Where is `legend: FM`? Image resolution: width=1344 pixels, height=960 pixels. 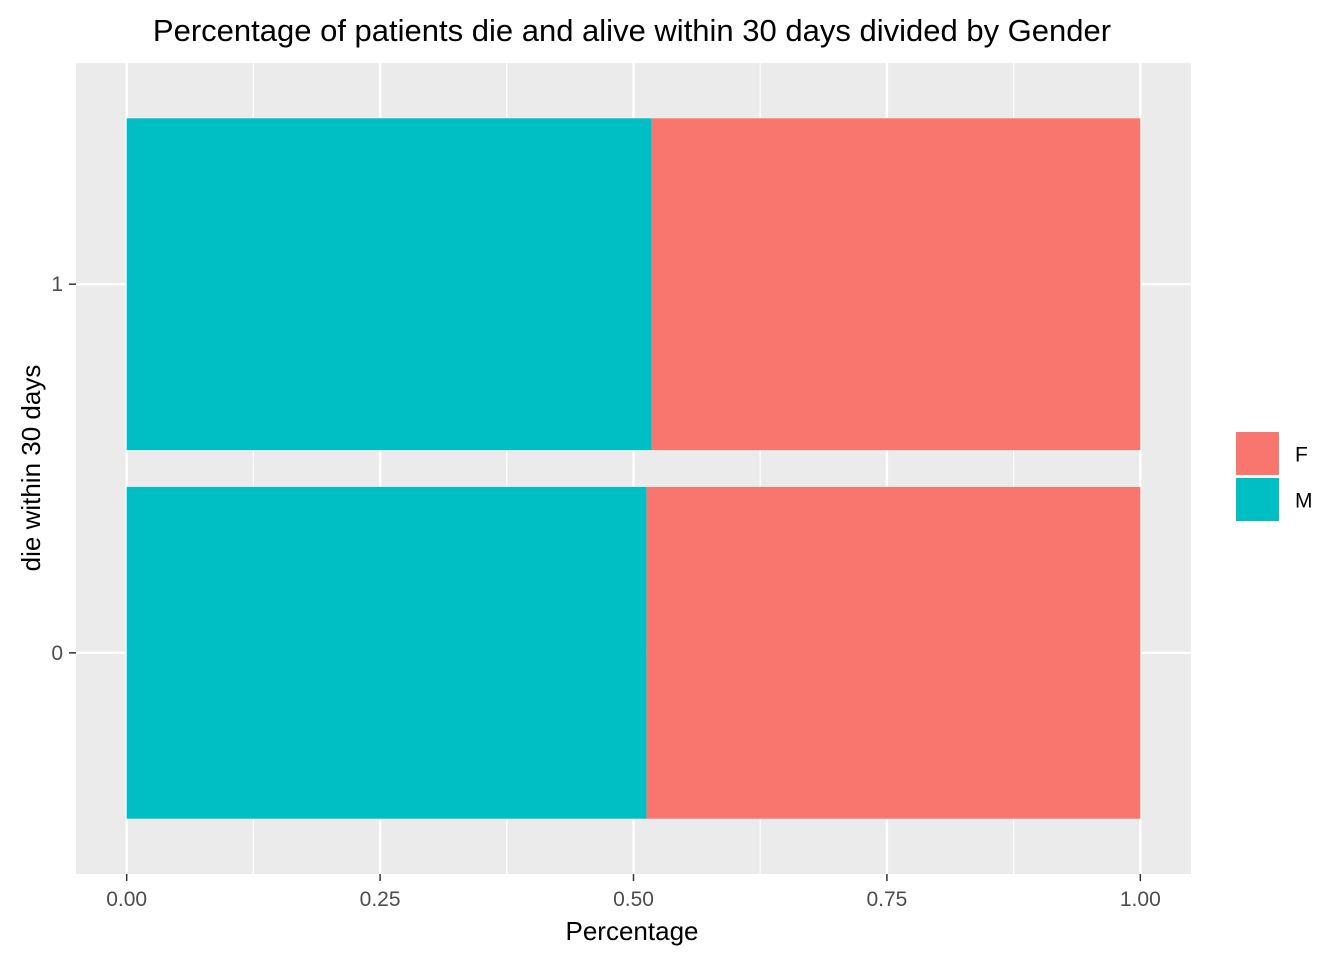 legend: FM is located at coordinates (1274, 476).